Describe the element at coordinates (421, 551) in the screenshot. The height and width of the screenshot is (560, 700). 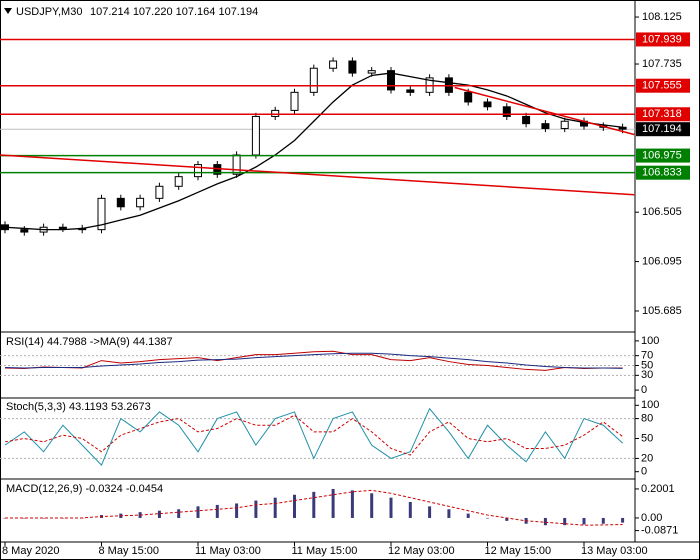
I see `x-tick-label: 12 May 03:00` at that location.